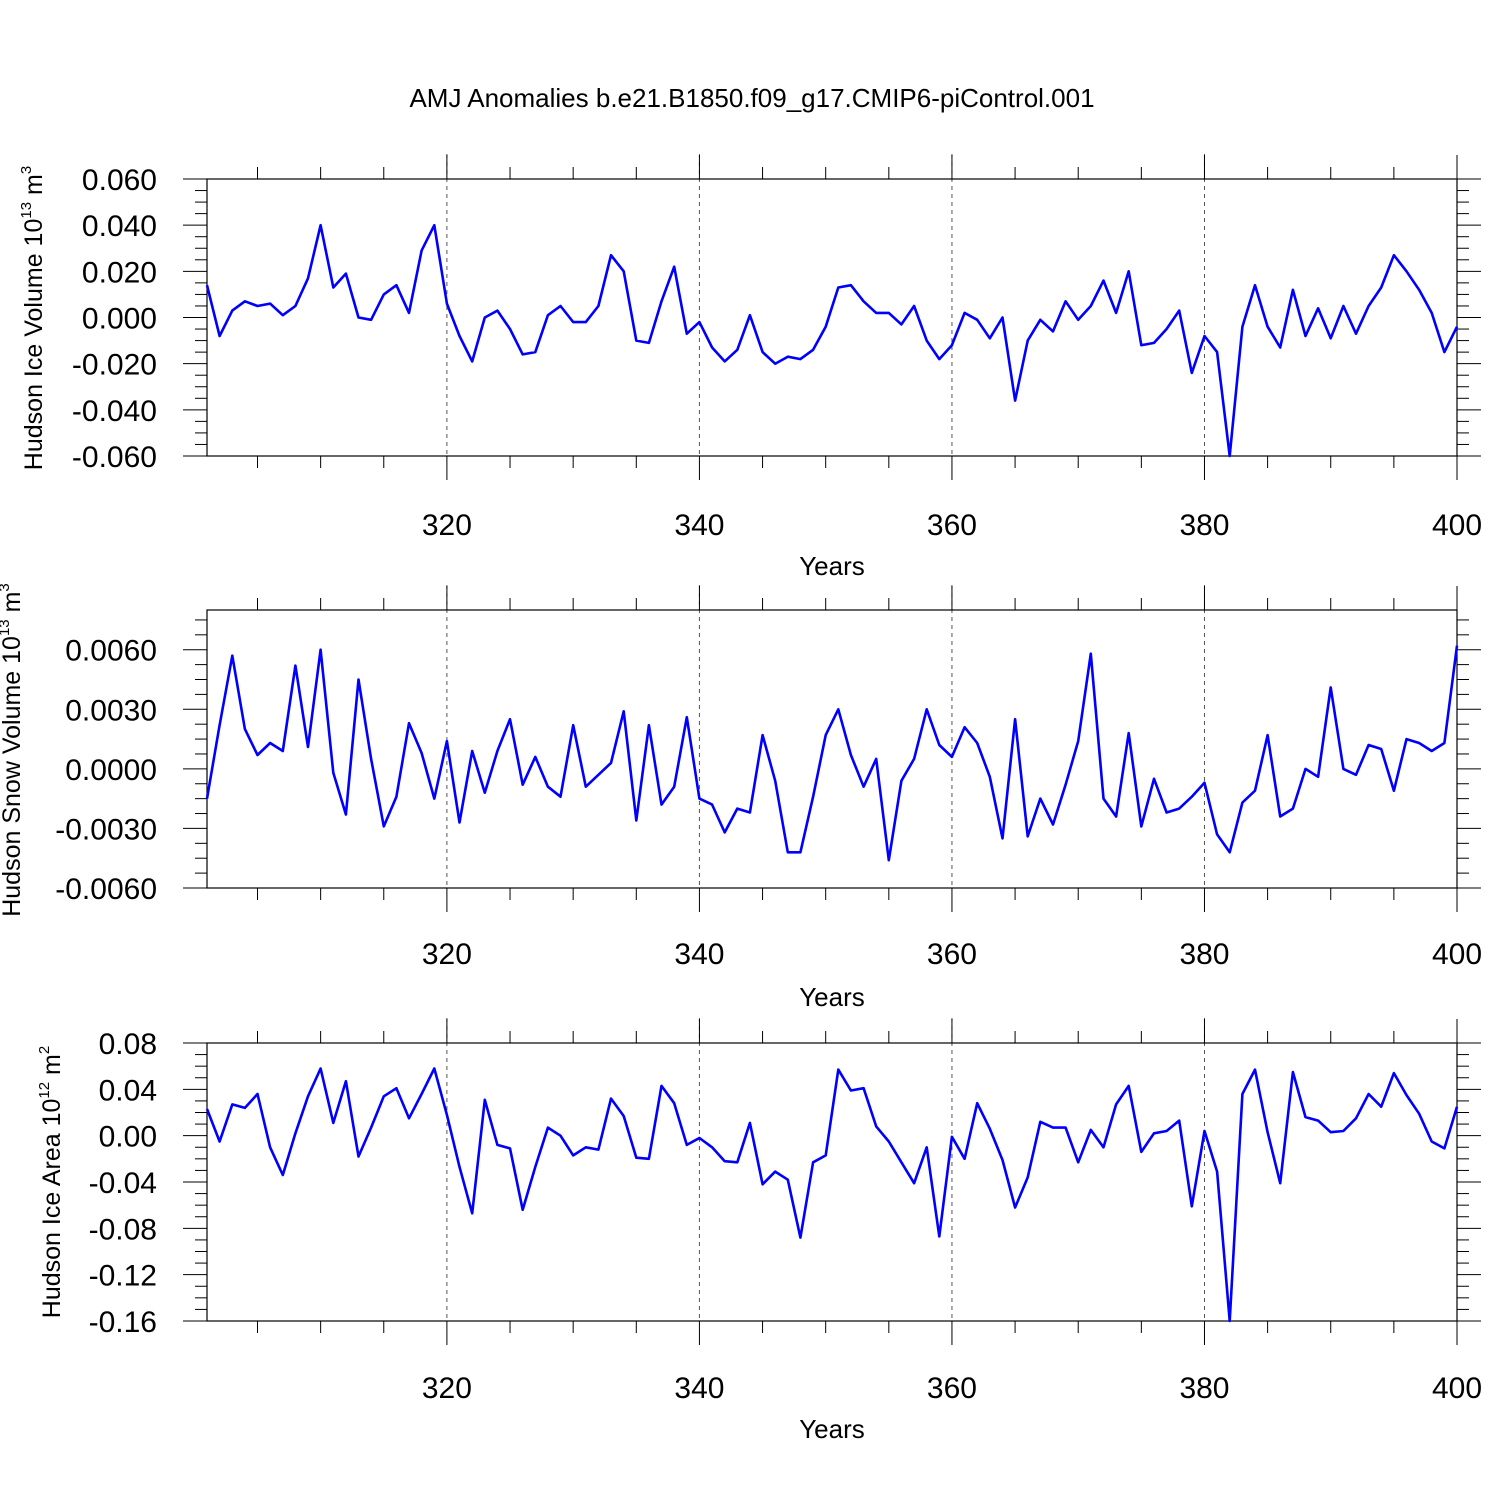  Describe the element at coordinates (111, 710) in the screenshot. I see `y-tick-label: 0.0030` at that location.